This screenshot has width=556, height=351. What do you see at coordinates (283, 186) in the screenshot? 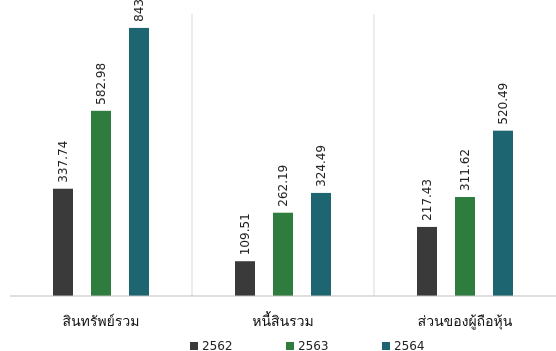
I see `value-label: 262.19` at bounding box center [283, 186].